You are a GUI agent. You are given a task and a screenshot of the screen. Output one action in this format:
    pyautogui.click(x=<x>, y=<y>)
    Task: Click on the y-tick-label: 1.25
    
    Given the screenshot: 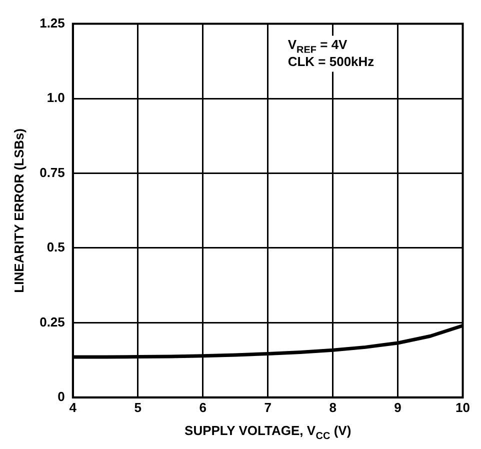 What is the action you would take?
    pyautogui.click(x=52, y=22)
    